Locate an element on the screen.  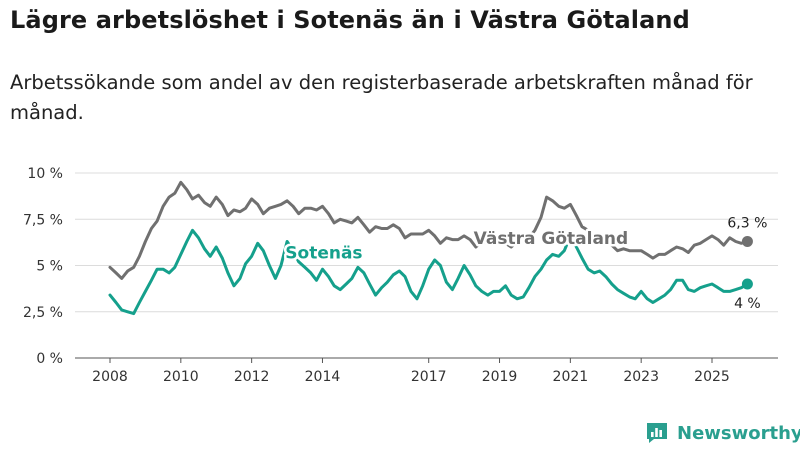
series-end-label-1: 4 % is located at coordinates (747, 304).